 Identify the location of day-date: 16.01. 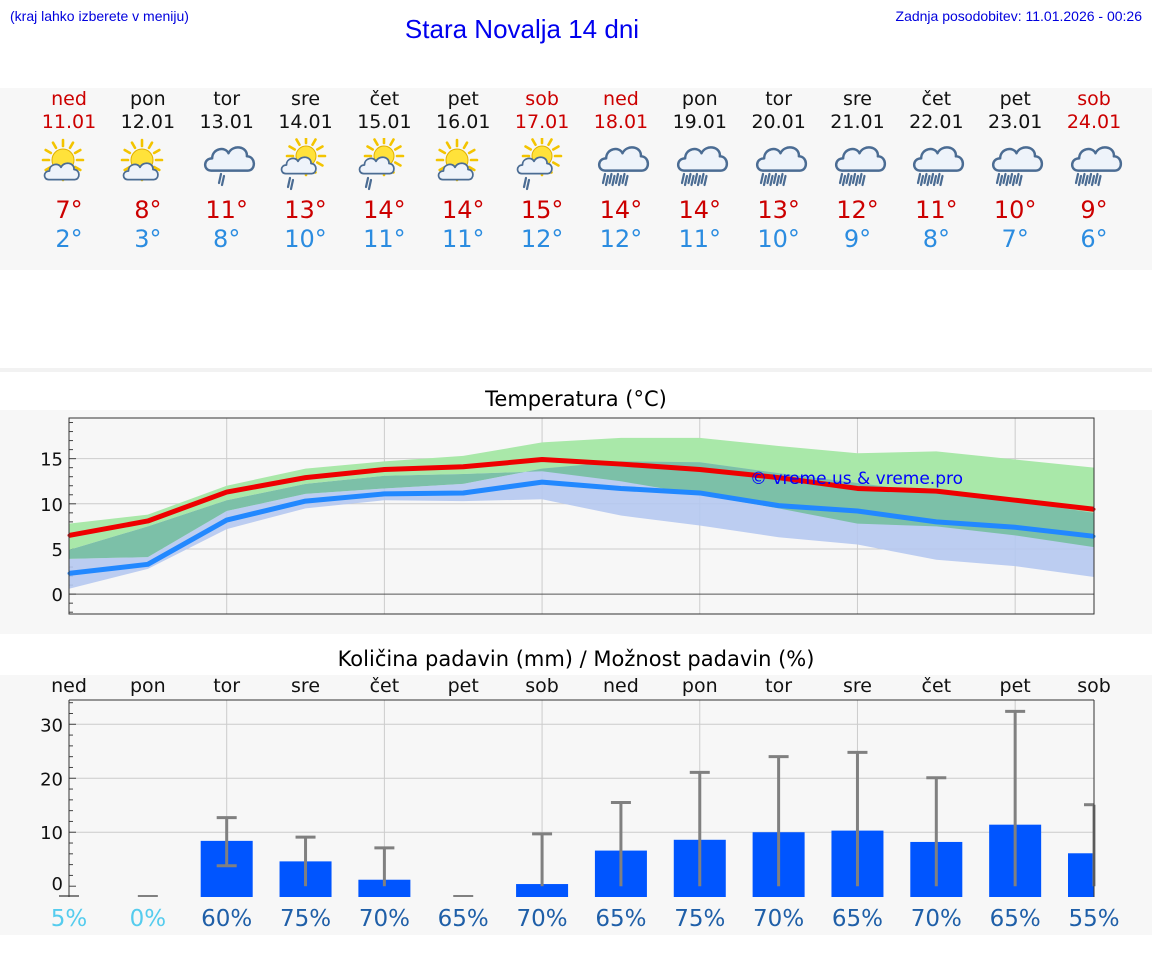
(463, 122).